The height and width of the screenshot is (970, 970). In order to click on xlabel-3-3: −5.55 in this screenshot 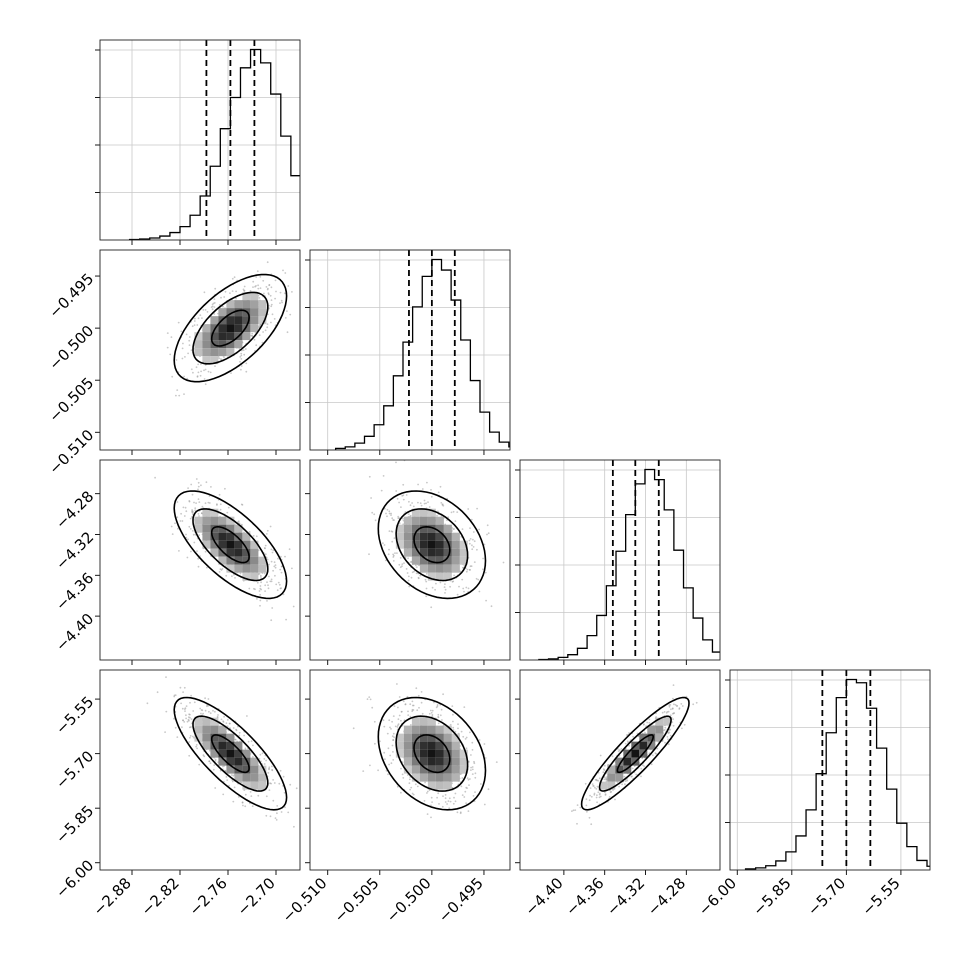, I will do `click(881, 896)`.